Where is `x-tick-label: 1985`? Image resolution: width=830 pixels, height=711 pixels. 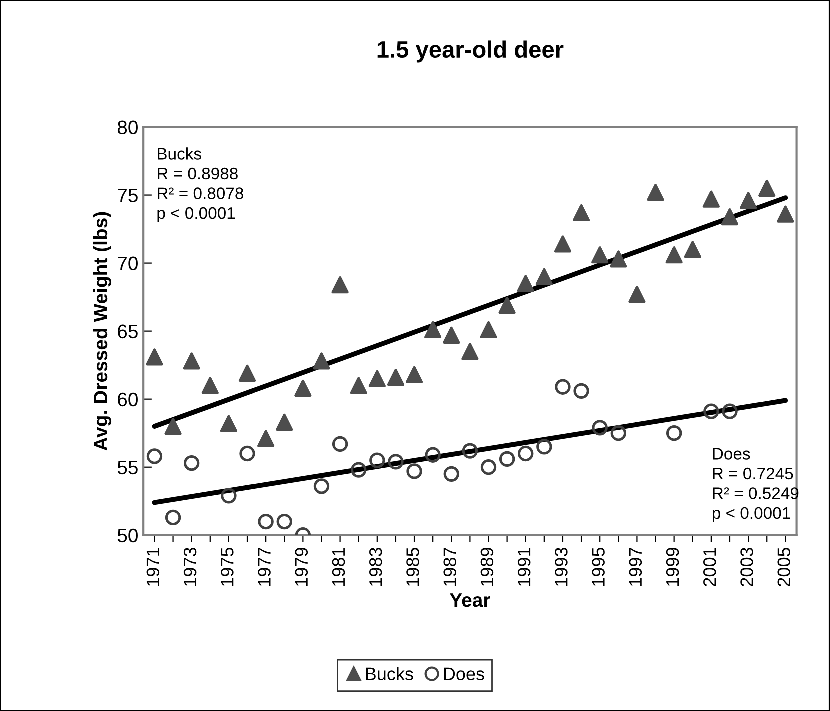 x-tick-label: 1985 is located at coordinates (413, 567).